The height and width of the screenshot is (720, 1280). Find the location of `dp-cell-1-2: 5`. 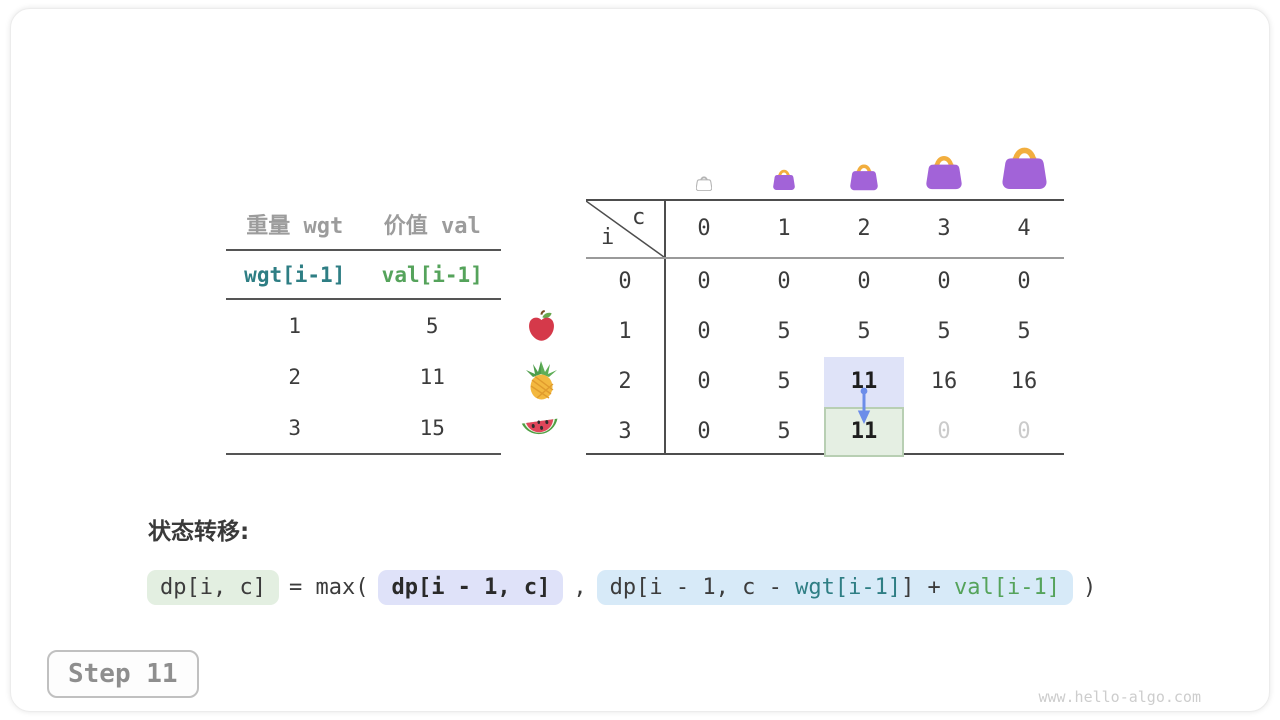

dp-cell-1-2: 5 is located at coordinates (864, 331).